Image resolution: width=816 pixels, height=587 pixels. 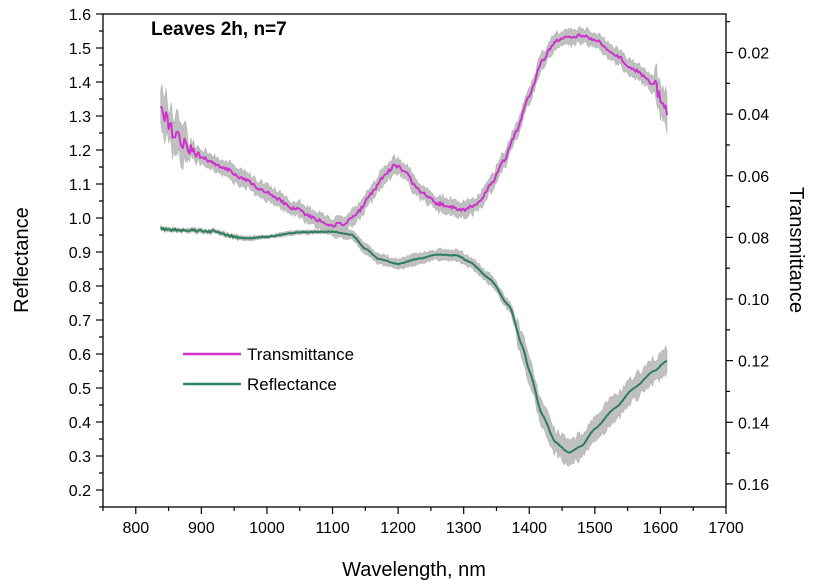 I want to click on x-tick-label: 1700, so click(x=726, y=528).